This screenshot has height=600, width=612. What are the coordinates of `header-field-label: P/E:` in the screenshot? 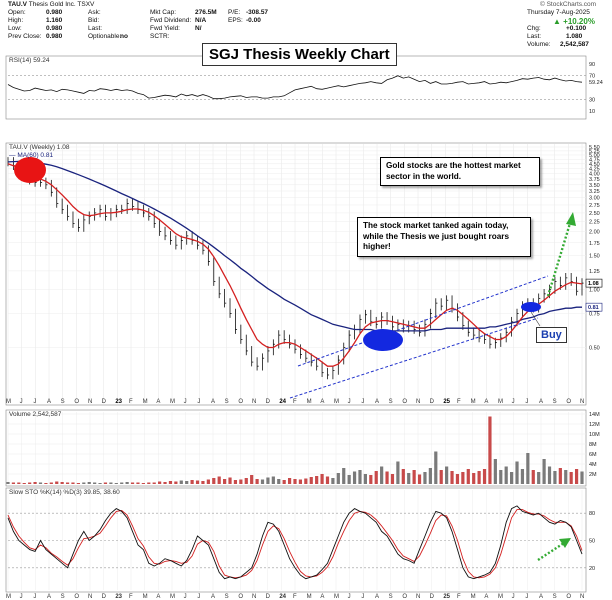 It's located at (234, 12).